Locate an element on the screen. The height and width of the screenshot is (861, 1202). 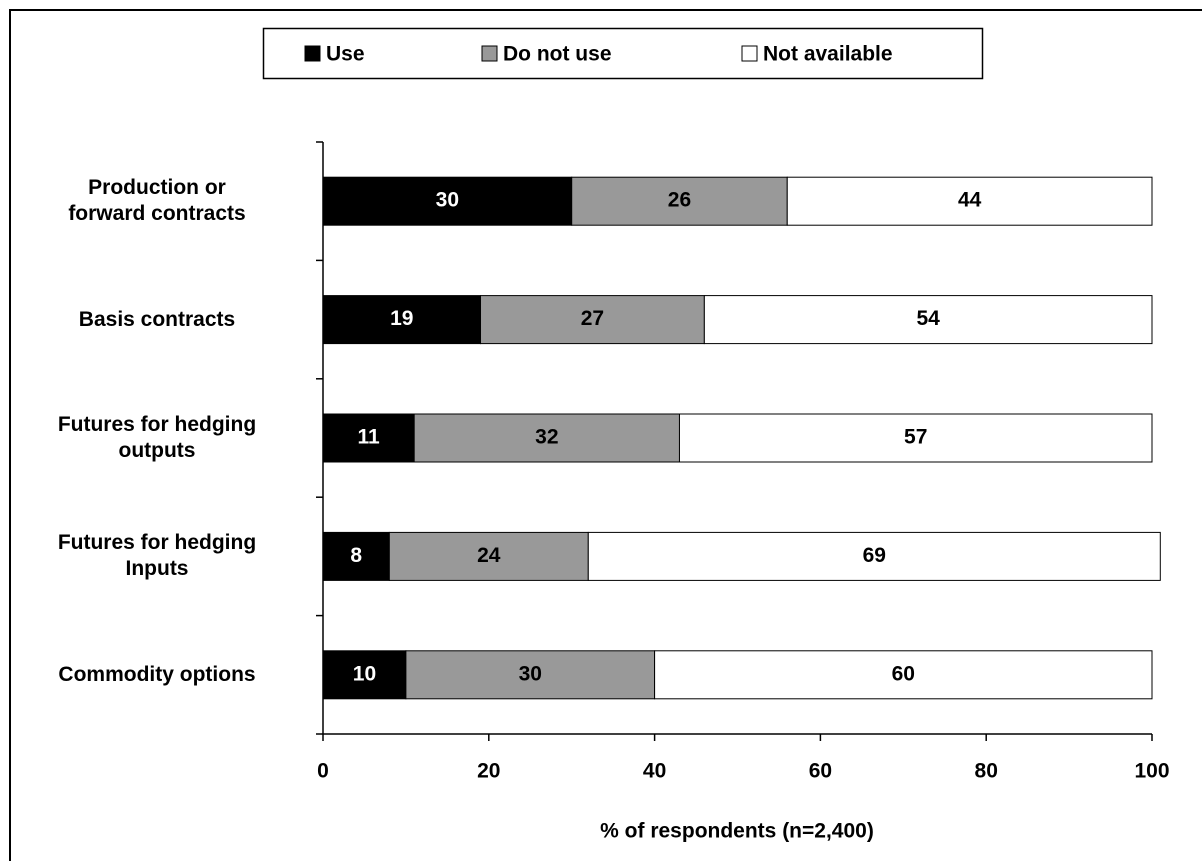
value-label: 57 is located at coordinates (915, 437).